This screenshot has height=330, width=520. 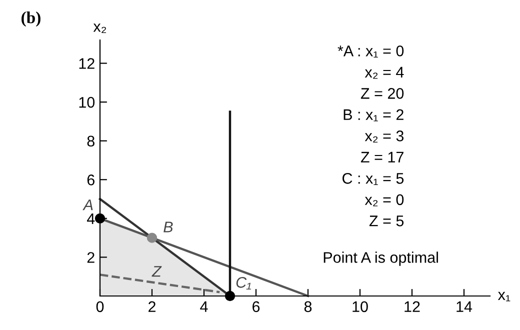 What do you see at coordinates (381, 259) in the screenshot?
I see `annotation: Point A is optimal` at bounding box center [381, 259].